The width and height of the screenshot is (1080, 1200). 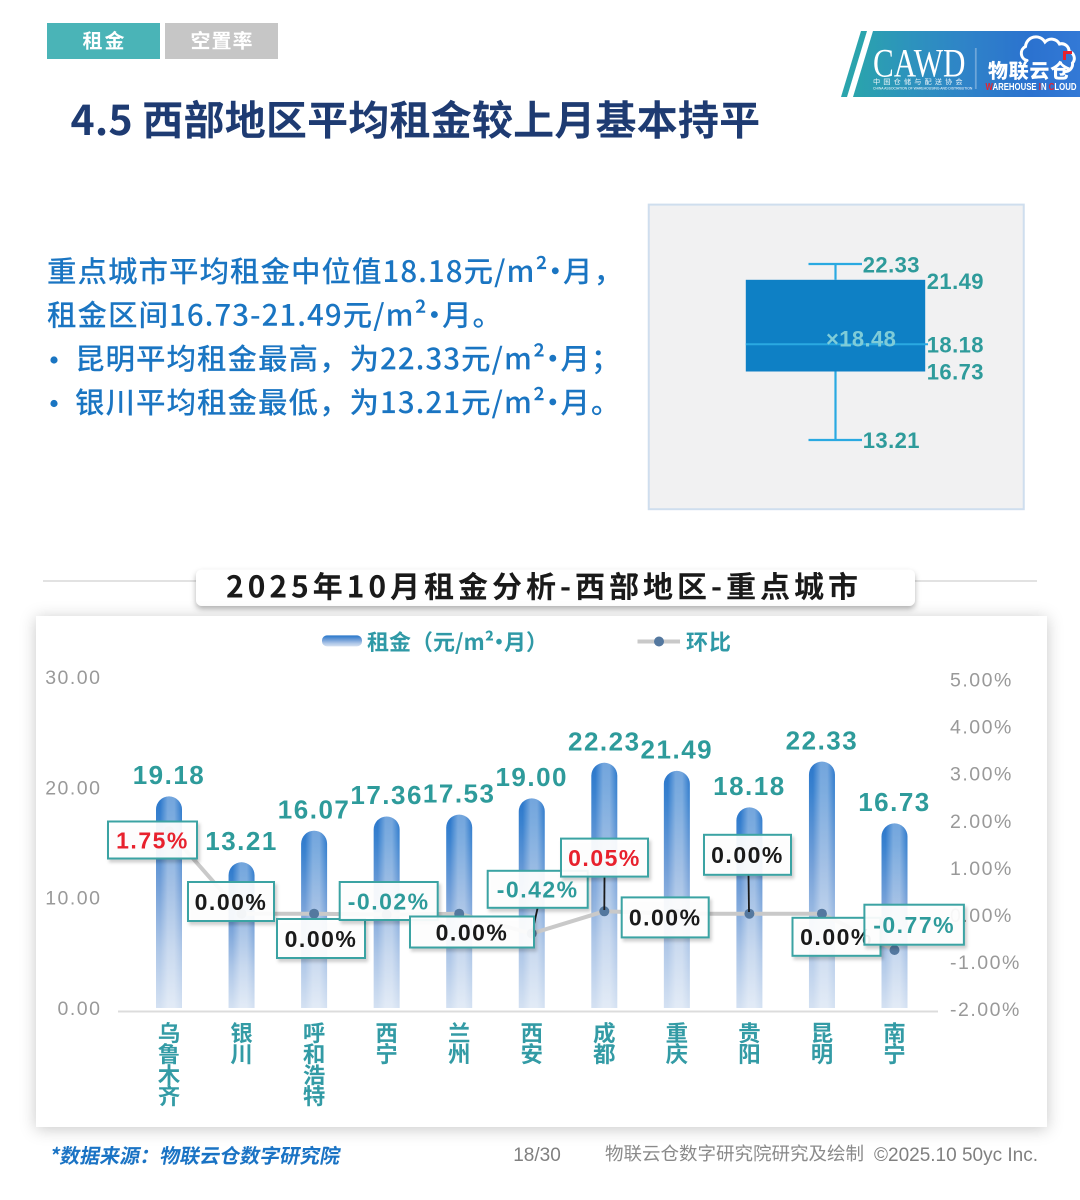 What do you see at coordinates (73, 899) in the screenshot?
I see `svg-text: 10.00` at bounding box center [73, 899].